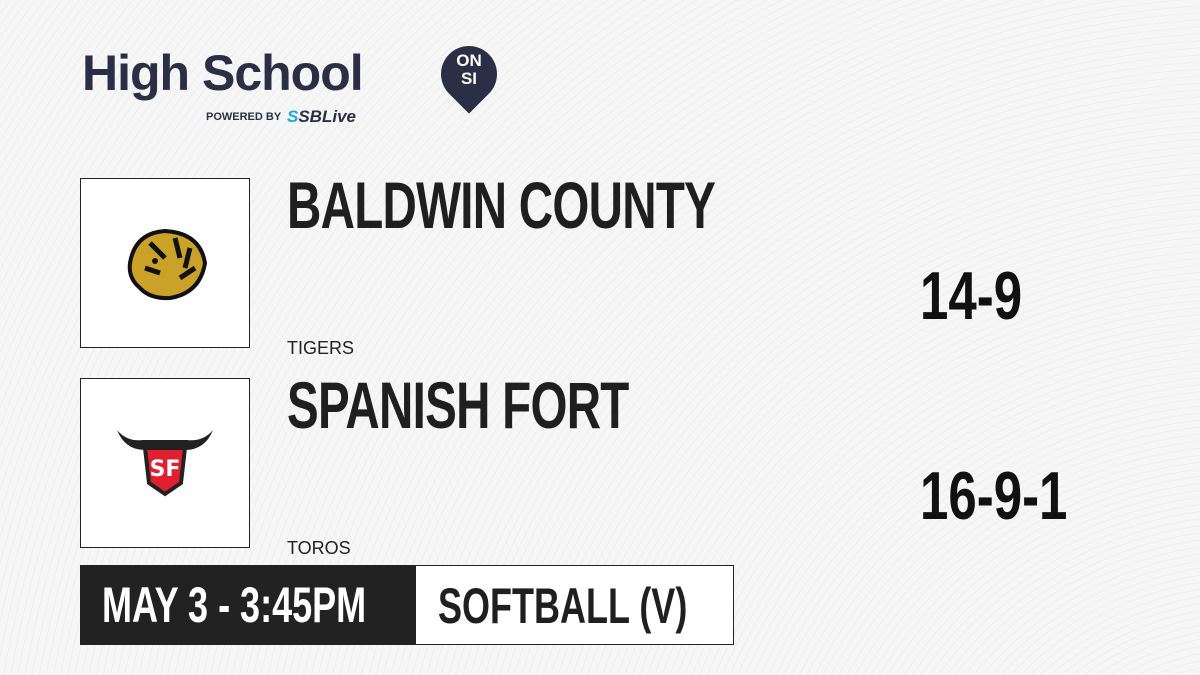  I want to click on team-1-record: 14-9, so click(971, 296).